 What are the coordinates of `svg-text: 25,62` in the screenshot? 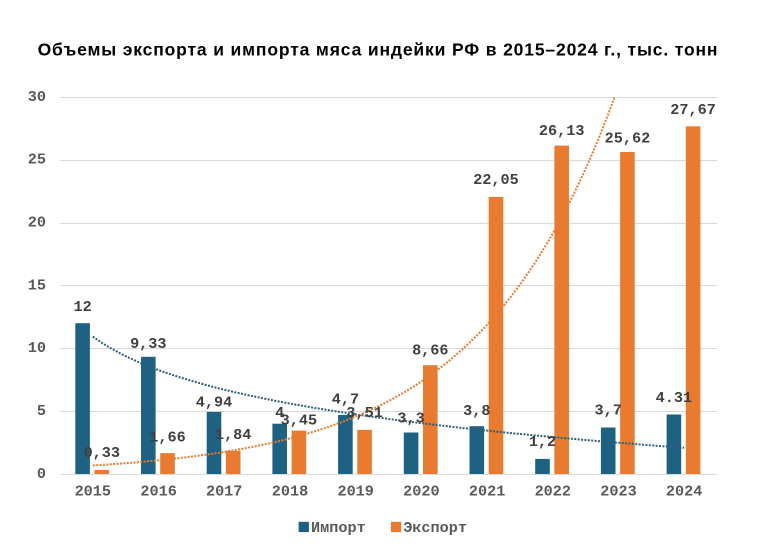 It's located at (628, 139).